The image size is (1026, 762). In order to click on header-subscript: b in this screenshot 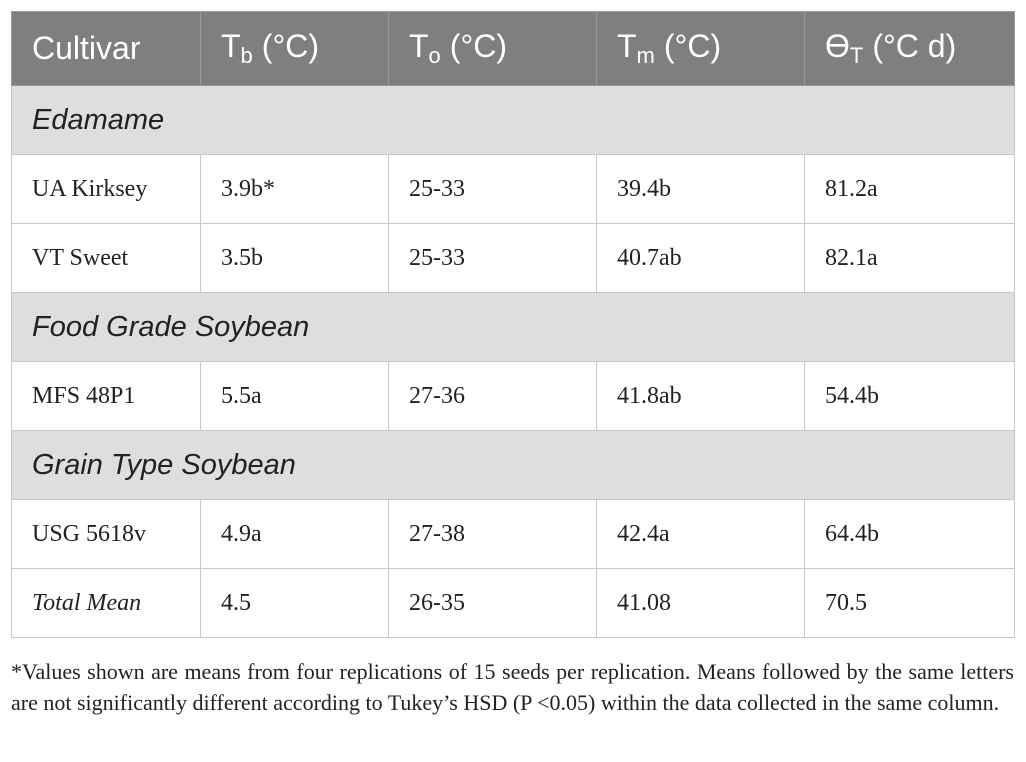, I will do `click(246, 55)`.